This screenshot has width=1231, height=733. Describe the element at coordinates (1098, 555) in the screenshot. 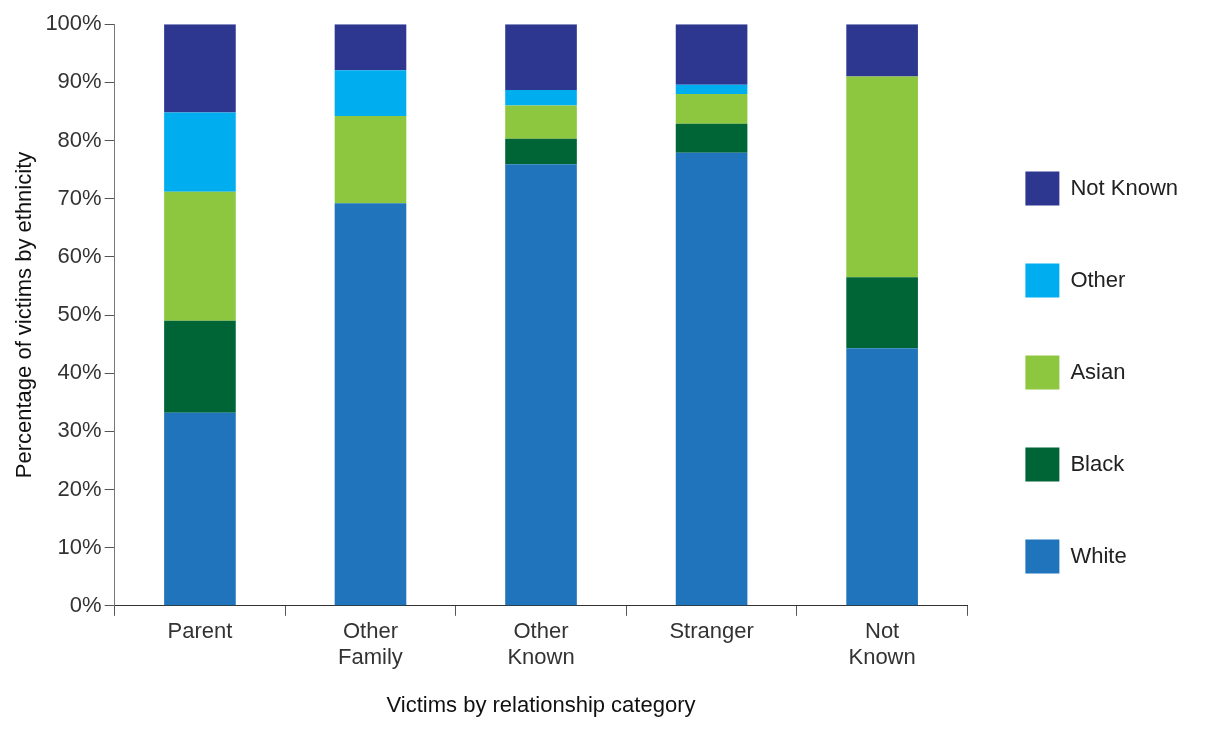

I see `legend-label: White` at that location.